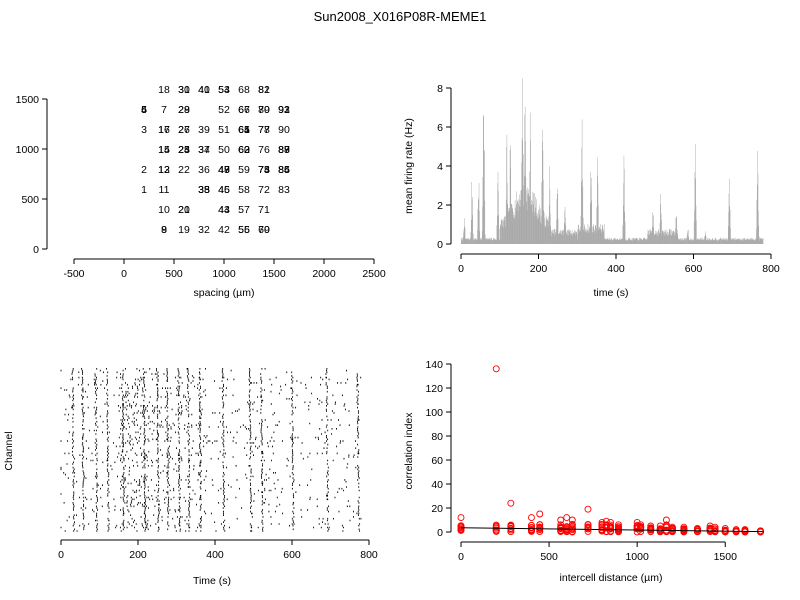  Describe the element at coordinates (461, 269) in the screenshot. I see `firing-rate-x-tick-label: 0` at that location.